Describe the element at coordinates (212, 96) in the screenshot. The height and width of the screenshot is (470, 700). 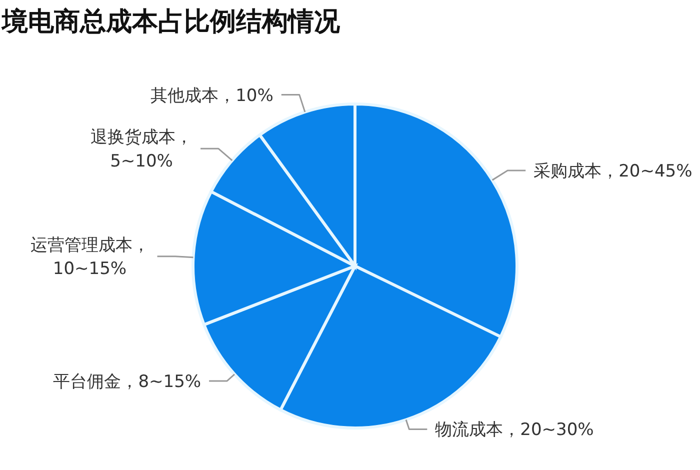
I see `slice-label: 其他成本，10%` at that location.